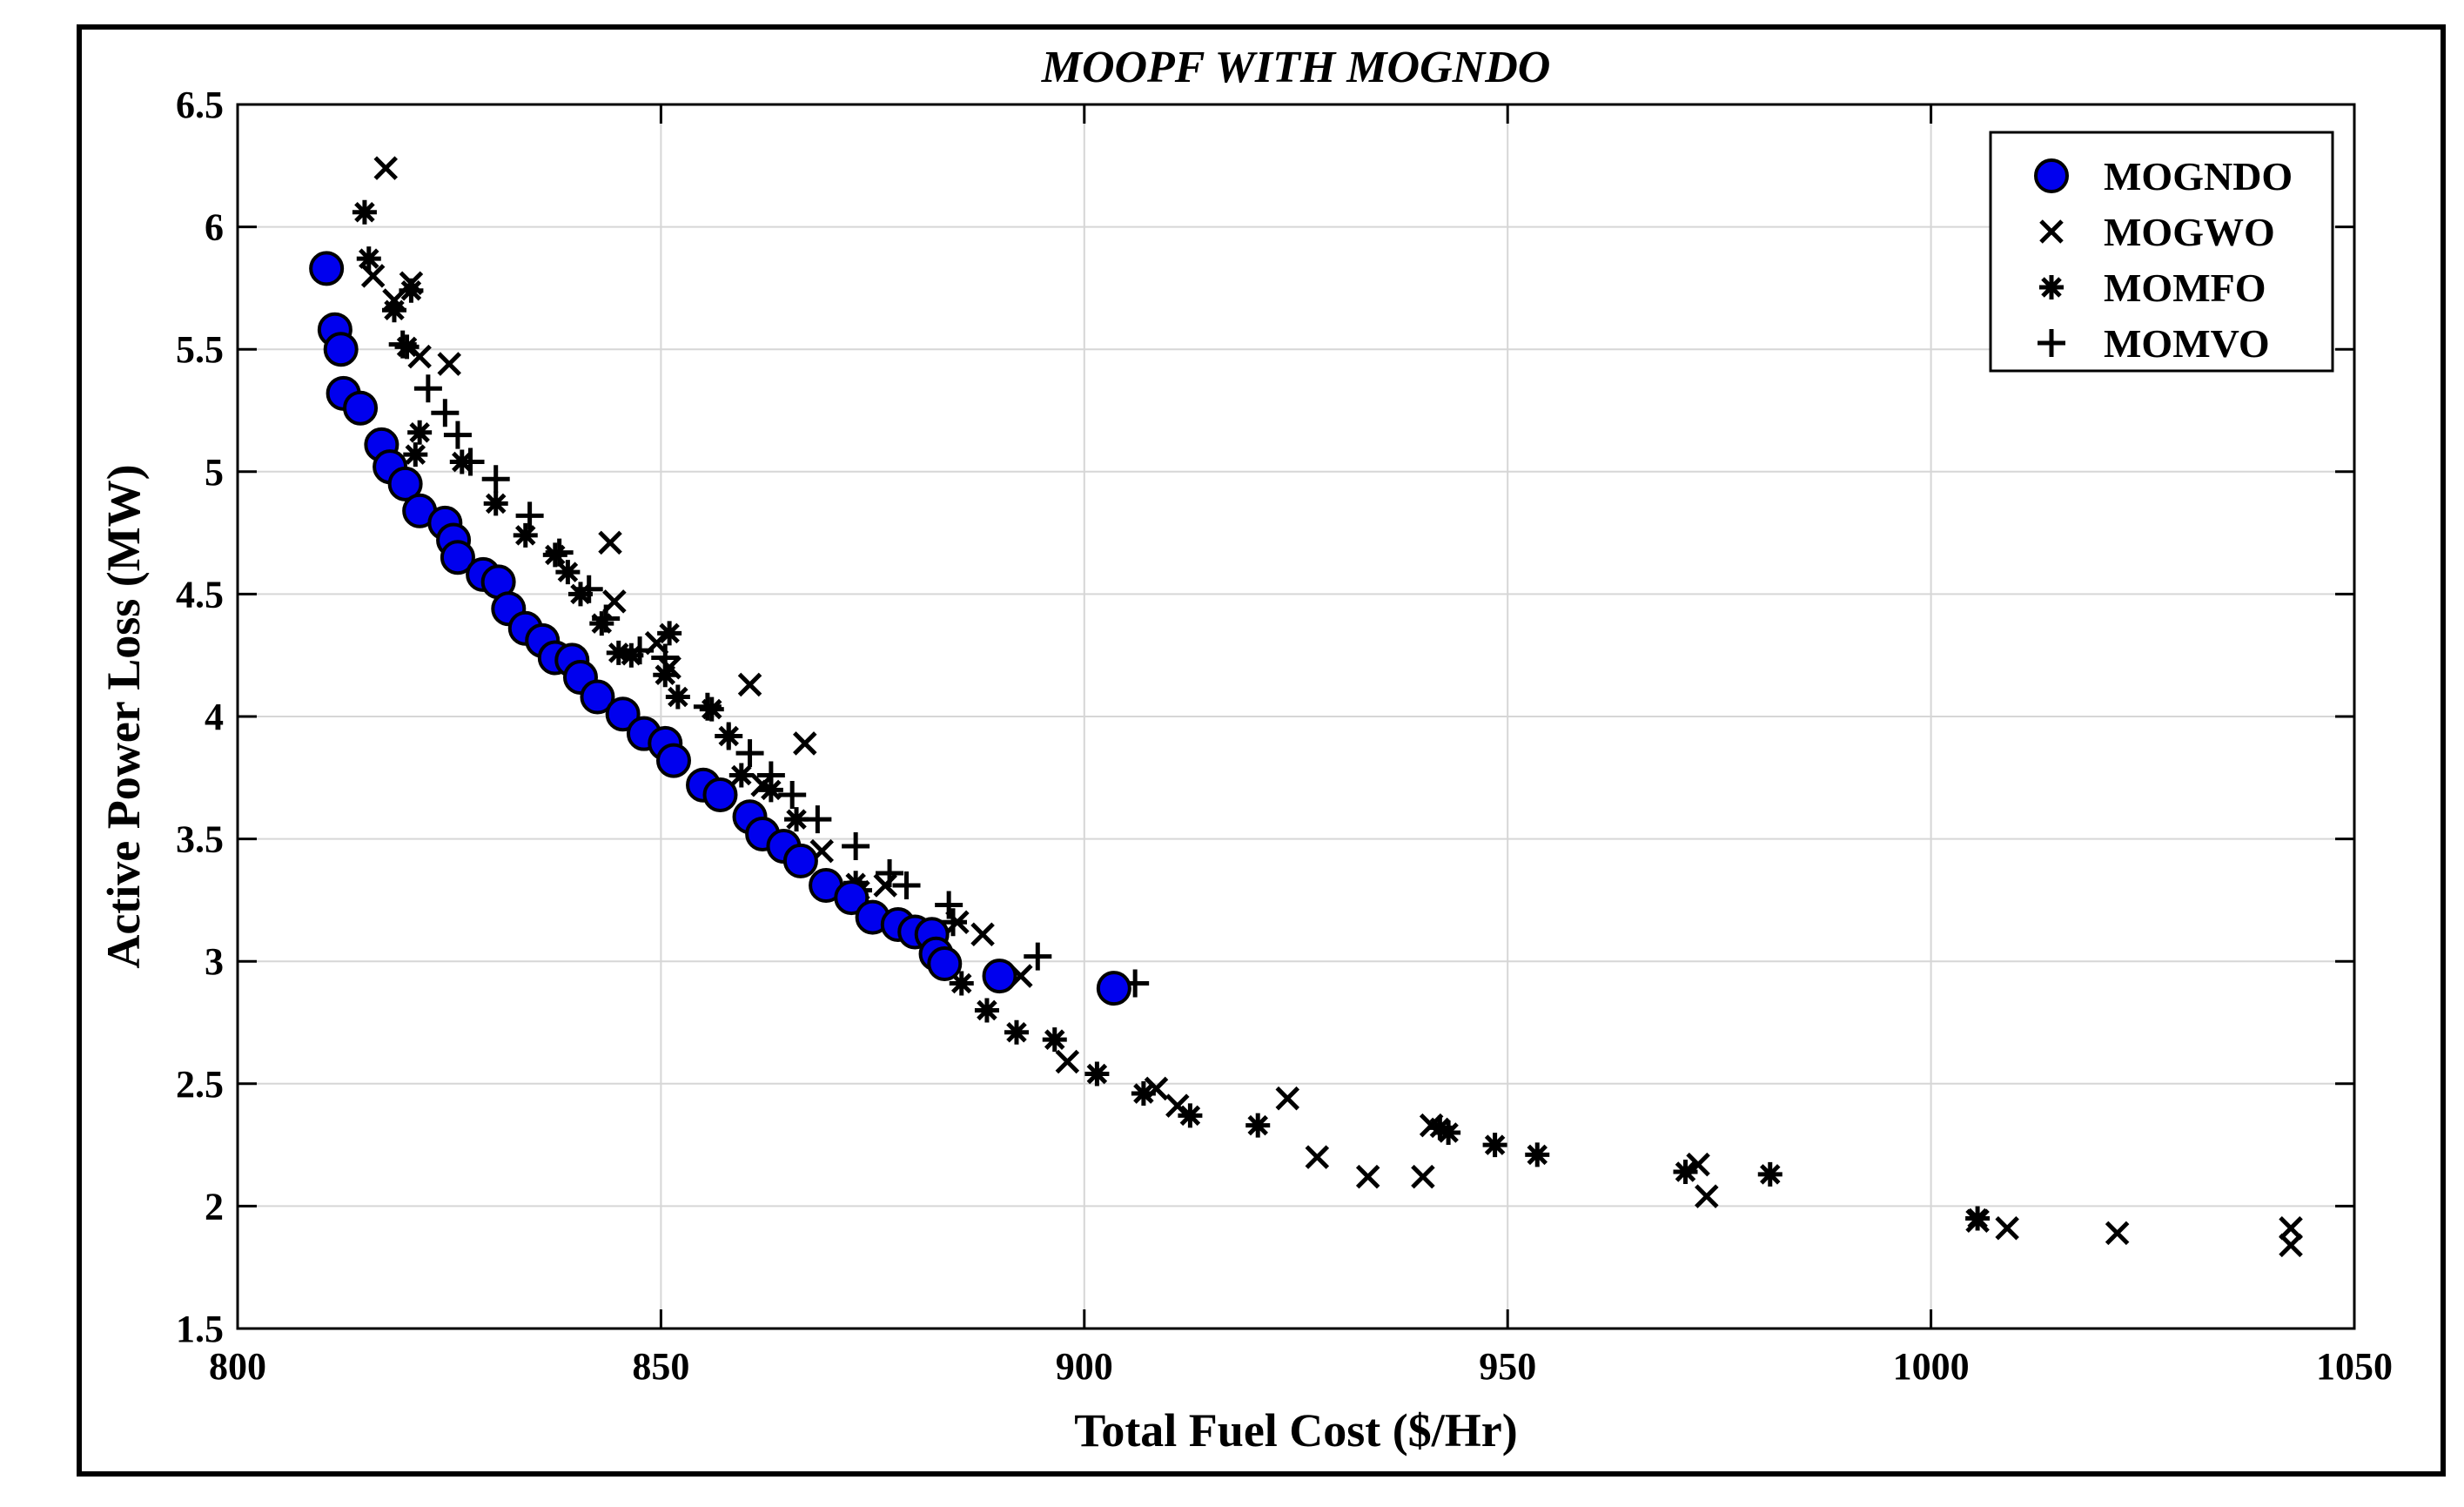  What do you see at coordinates (200, 1084) in the screenshot?
I see `y-tick-label: 2.5` at bounding box center [200, 1084].